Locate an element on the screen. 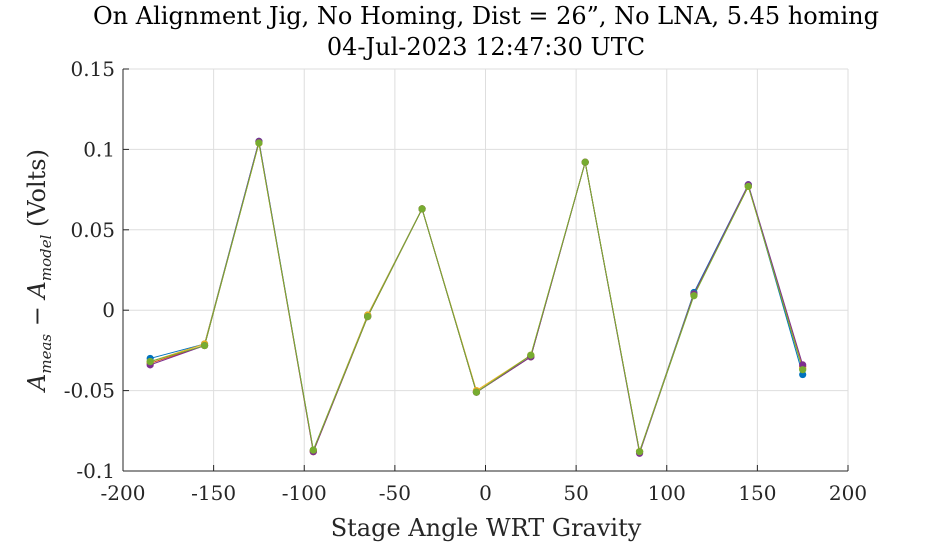  x-tick-label: 200 is located at coordinates (848, 493).